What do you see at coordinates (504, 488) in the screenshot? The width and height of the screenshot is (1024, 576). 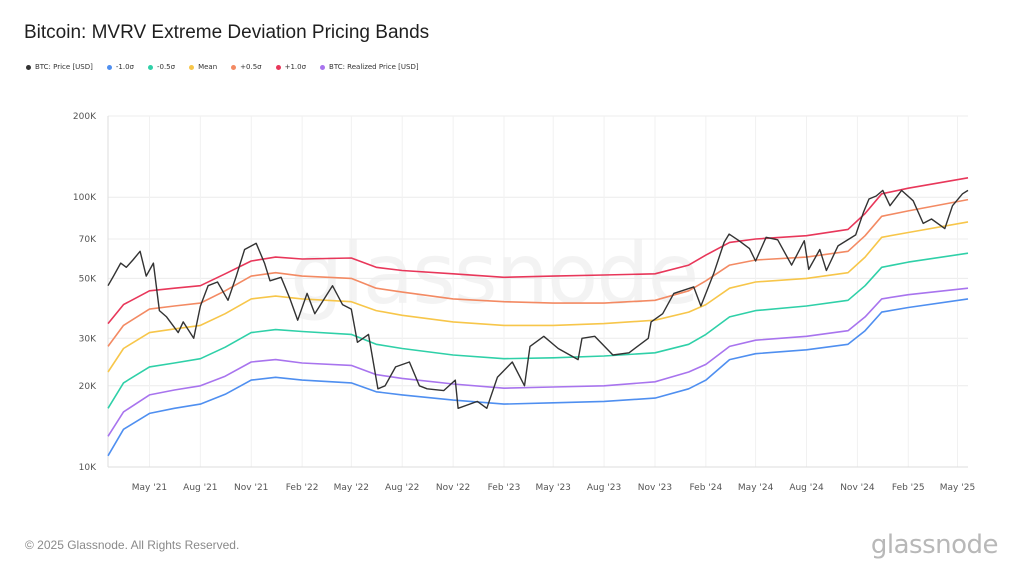 I see `x-tick-label: Feb '23` at bounding box center [504, 488].